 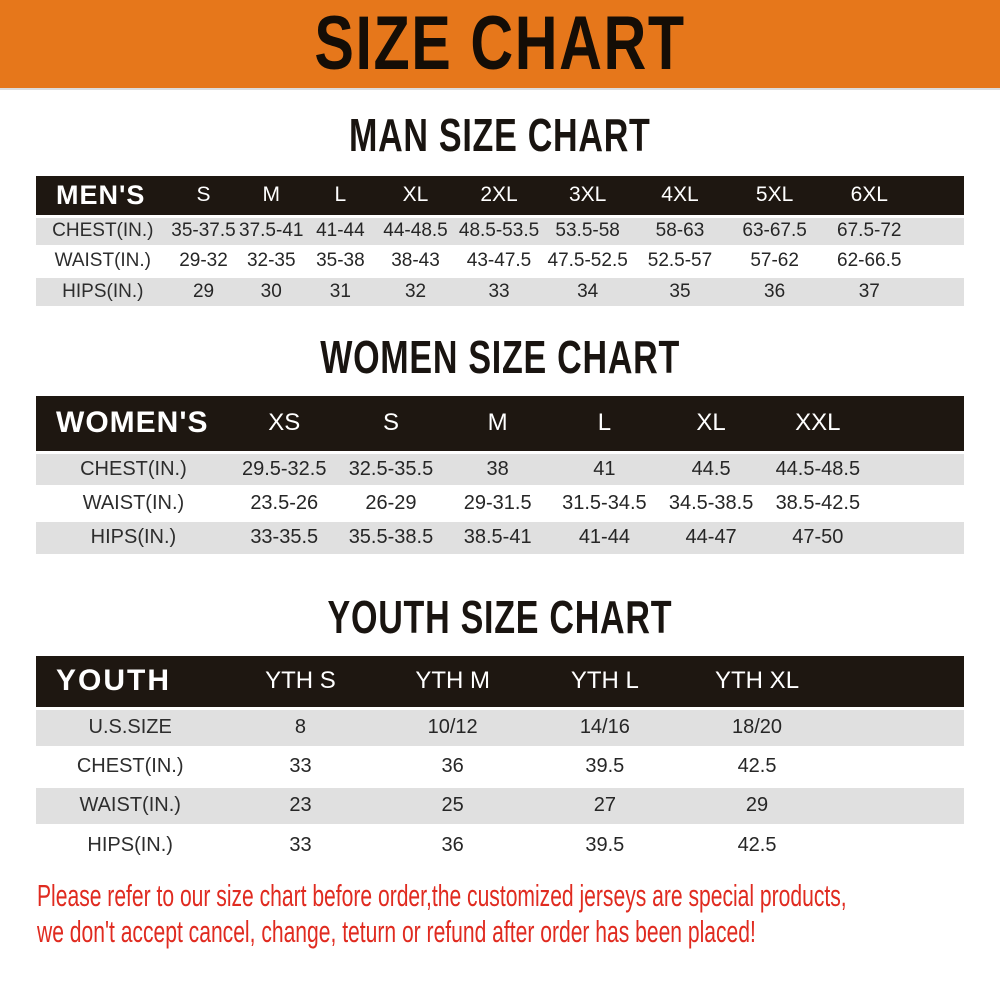 I want to click on row-label: CHEST(IN.), so click(x=130, y=766).